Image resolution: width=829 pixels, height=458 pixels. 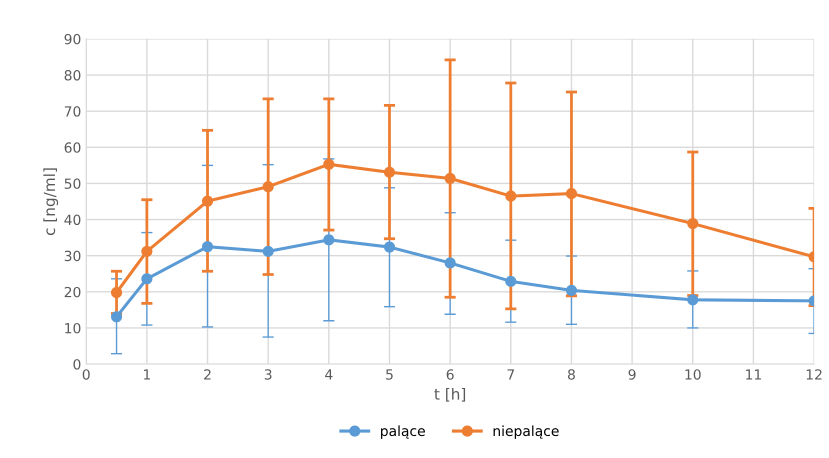 I want to click on x-tick-label: 4, so click(x=328, y=374).